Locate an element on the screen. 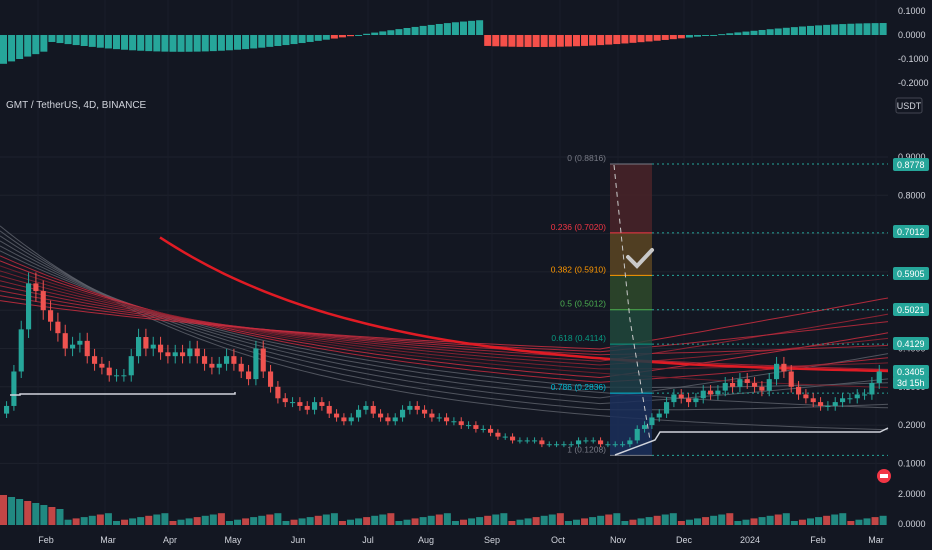 Image resolution: width=932 pixels, height=550 pixels. price-tick-label: 0.8000 is located at coordinates (912, 195).